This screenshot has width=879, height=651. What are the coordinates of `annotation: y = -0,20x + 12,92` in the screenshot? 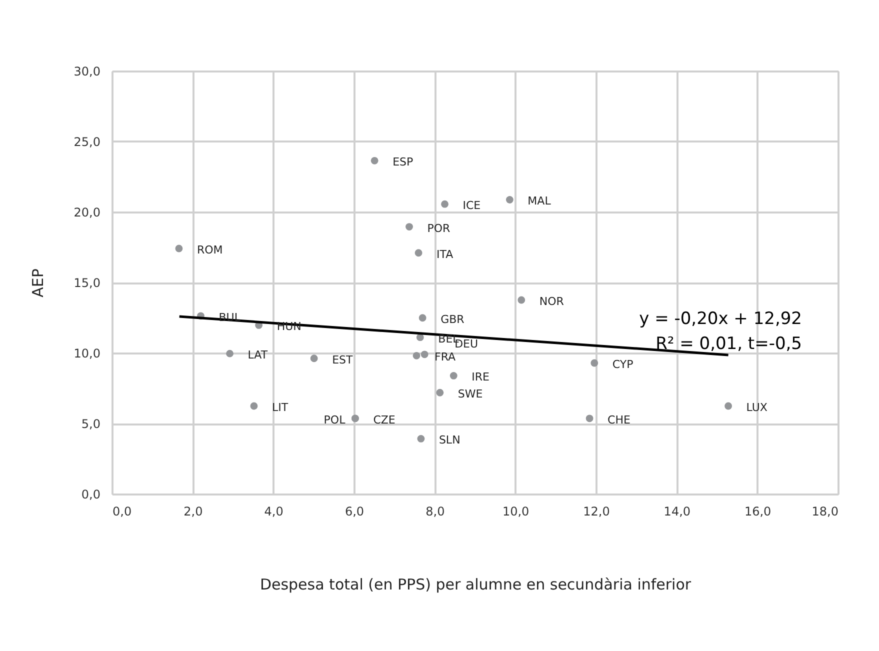 It's located at (720, 319).